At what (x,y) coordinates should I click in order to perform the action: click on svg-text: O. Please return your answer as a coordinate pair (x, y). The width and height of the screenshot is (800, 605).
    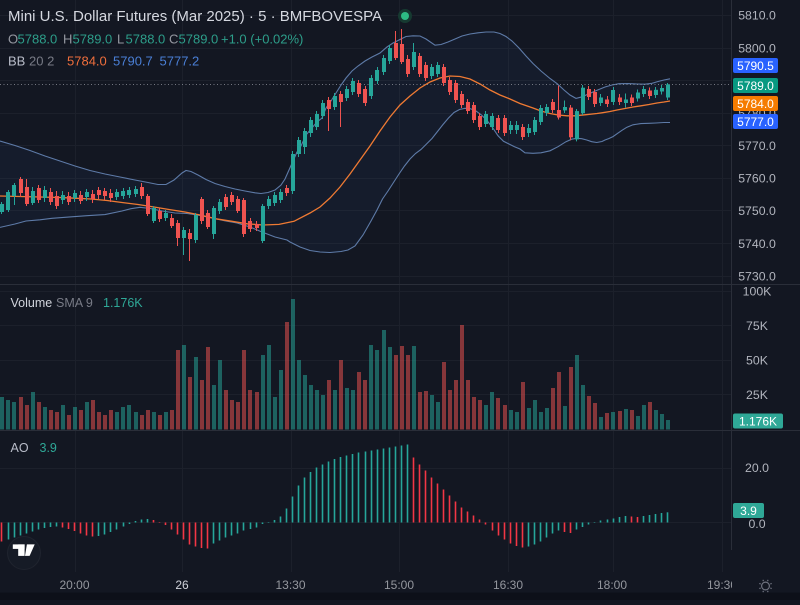
    Looking at the image, I should click on (13, 39).